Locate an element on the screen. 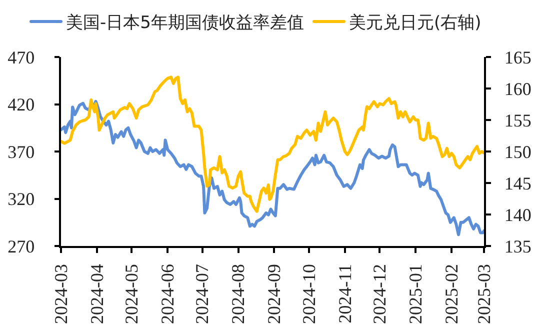 The image size is (551, 335). y2-tick-label: 135 is located at coordinates (518, 246).